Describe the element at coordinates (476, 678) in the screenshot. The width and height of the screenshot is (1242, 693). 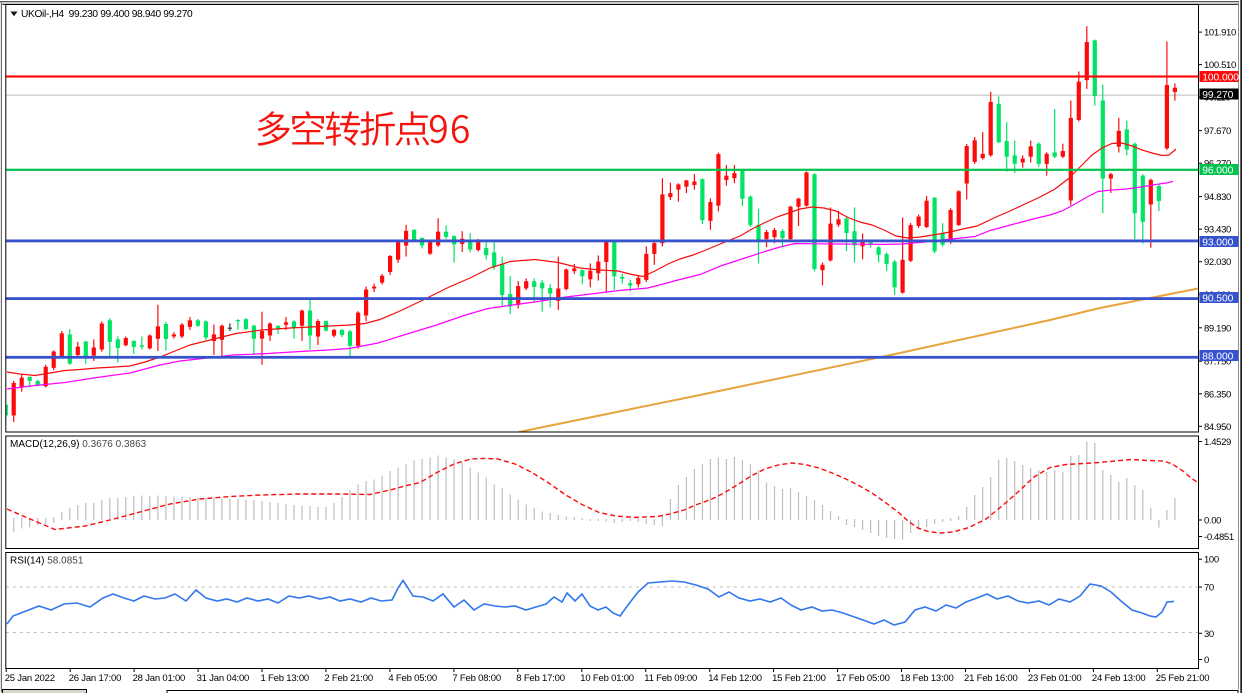
I see `svg-text: 7 Feb 08:00` at that location.